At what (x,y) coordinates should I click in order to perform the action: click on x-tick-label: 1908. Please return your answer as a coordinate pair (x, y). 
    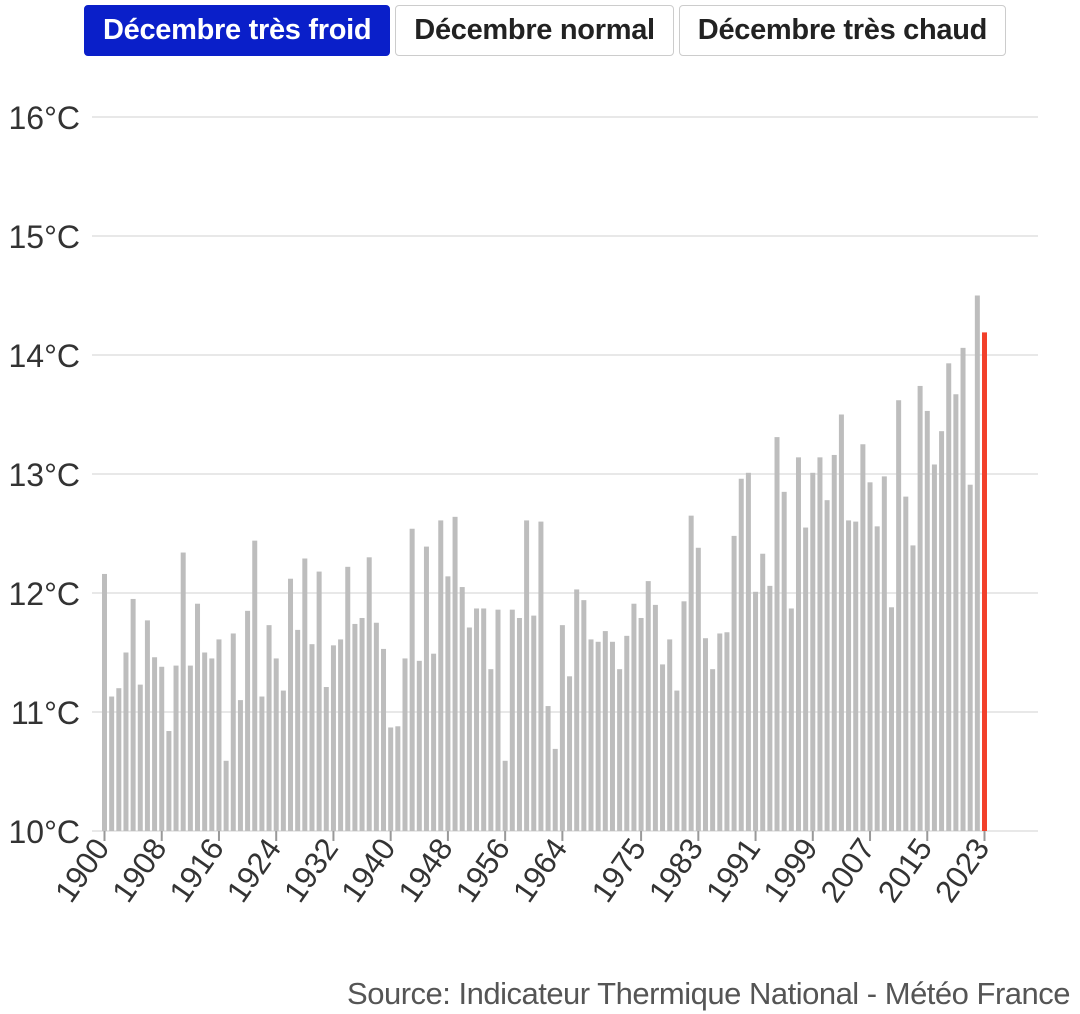
    Looking at the image, I should click on (139, 870).